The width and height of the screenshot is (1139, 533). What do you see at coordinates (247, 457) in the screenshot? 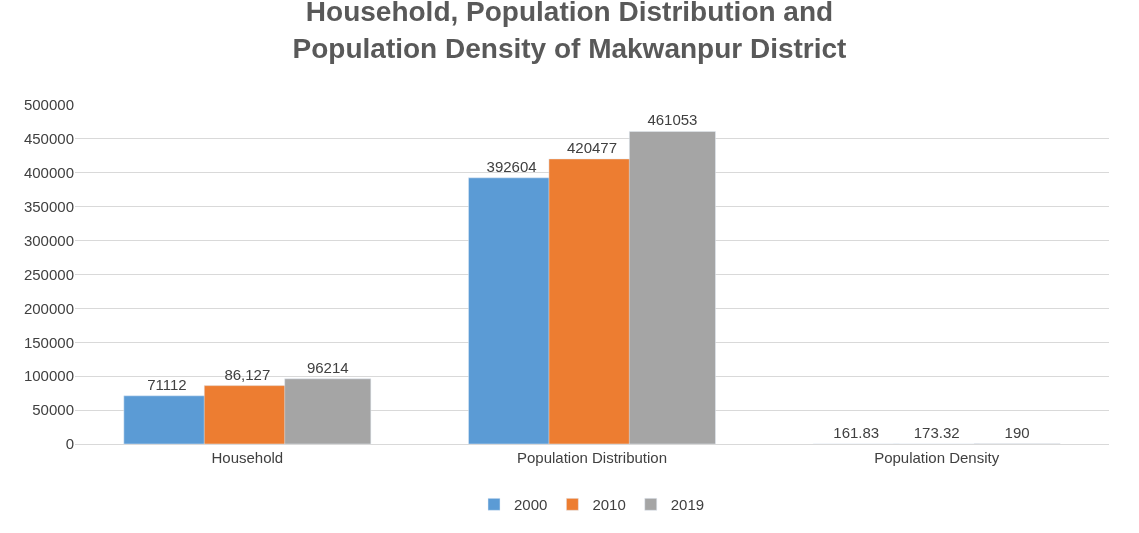
I see `x-tick-label: Household` at bounding box center [247, 457].